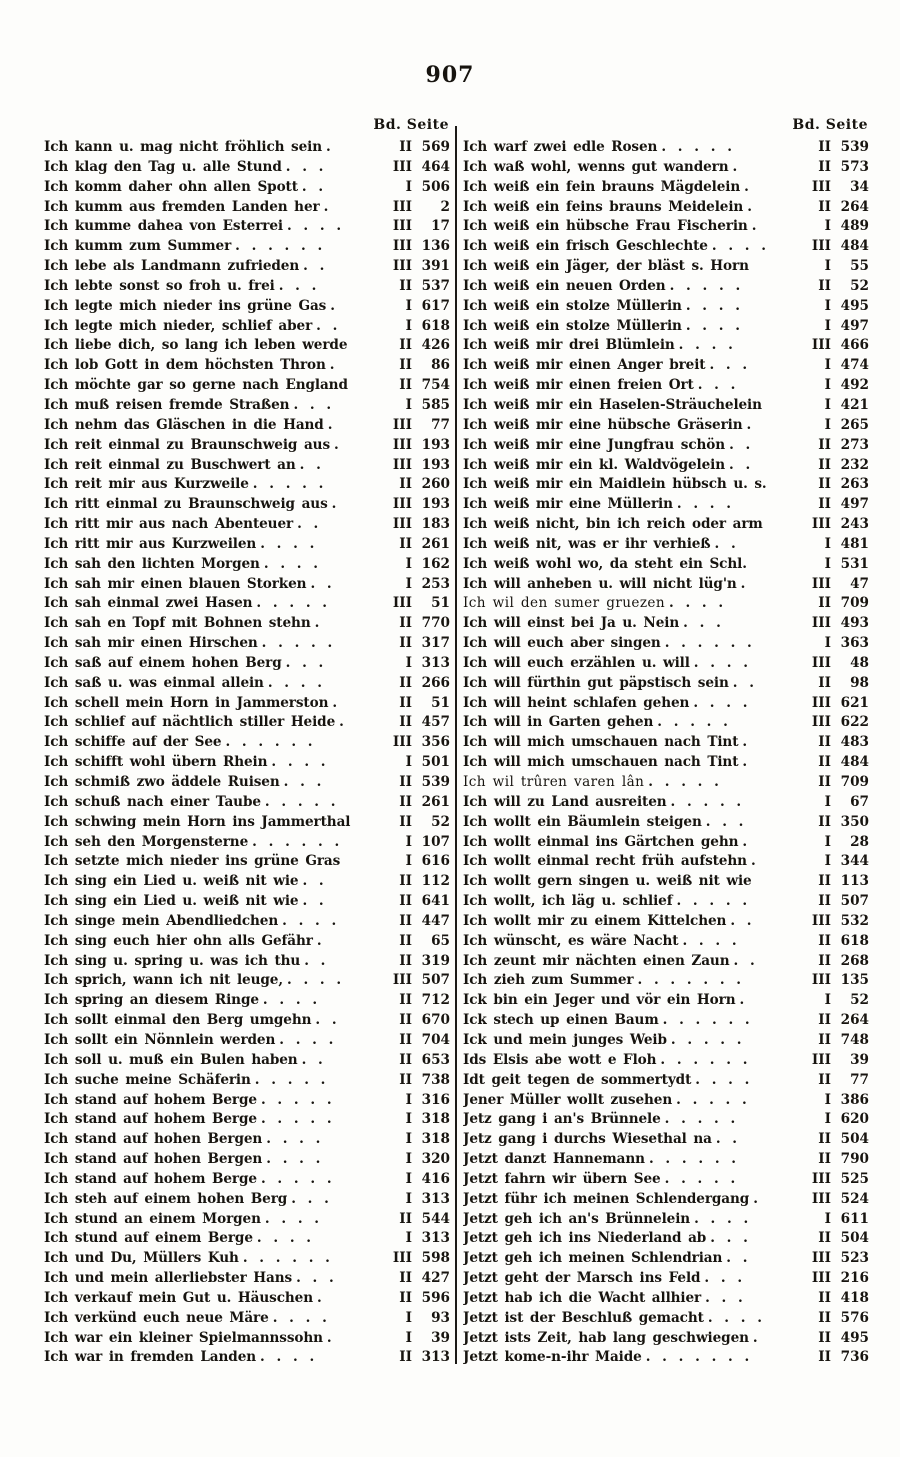 This screenshot has width=900, height=1457. I want to click on page-ref: 504, so click(854, 1238).